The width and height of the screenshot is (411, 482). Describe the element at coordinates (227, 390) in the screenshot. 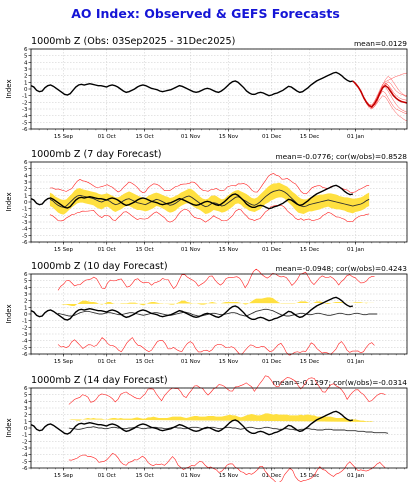

I see `upper-extreme-line` at that location.